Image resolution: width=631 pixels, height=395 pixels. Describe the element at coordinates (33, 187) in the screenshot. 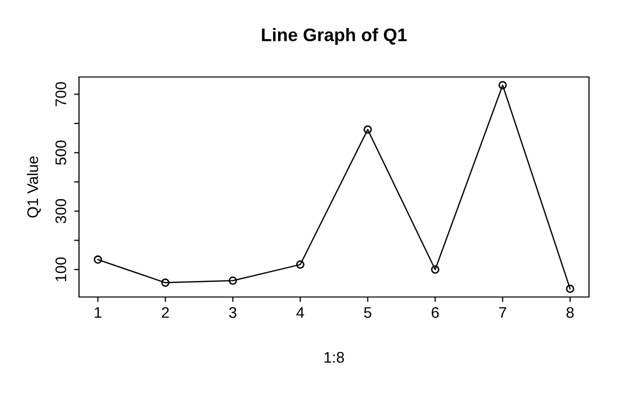

I see `y-axis-title: Q1 Value` at that location.